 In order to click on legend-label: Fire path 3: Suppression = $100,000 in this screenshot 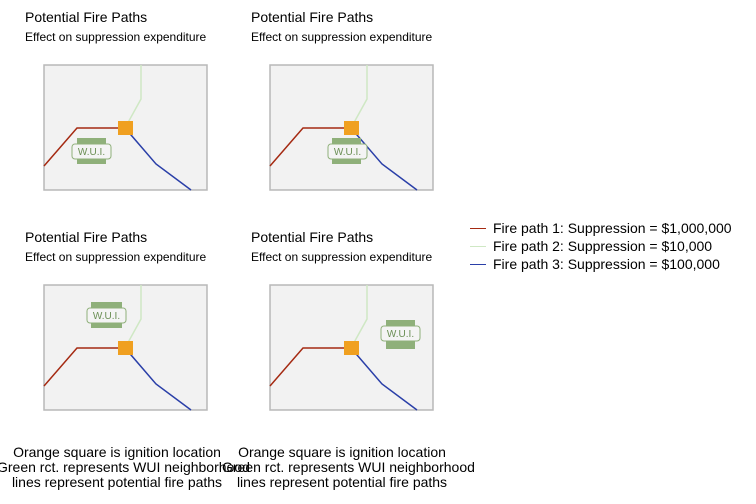, I will do `click(606, 264)`.